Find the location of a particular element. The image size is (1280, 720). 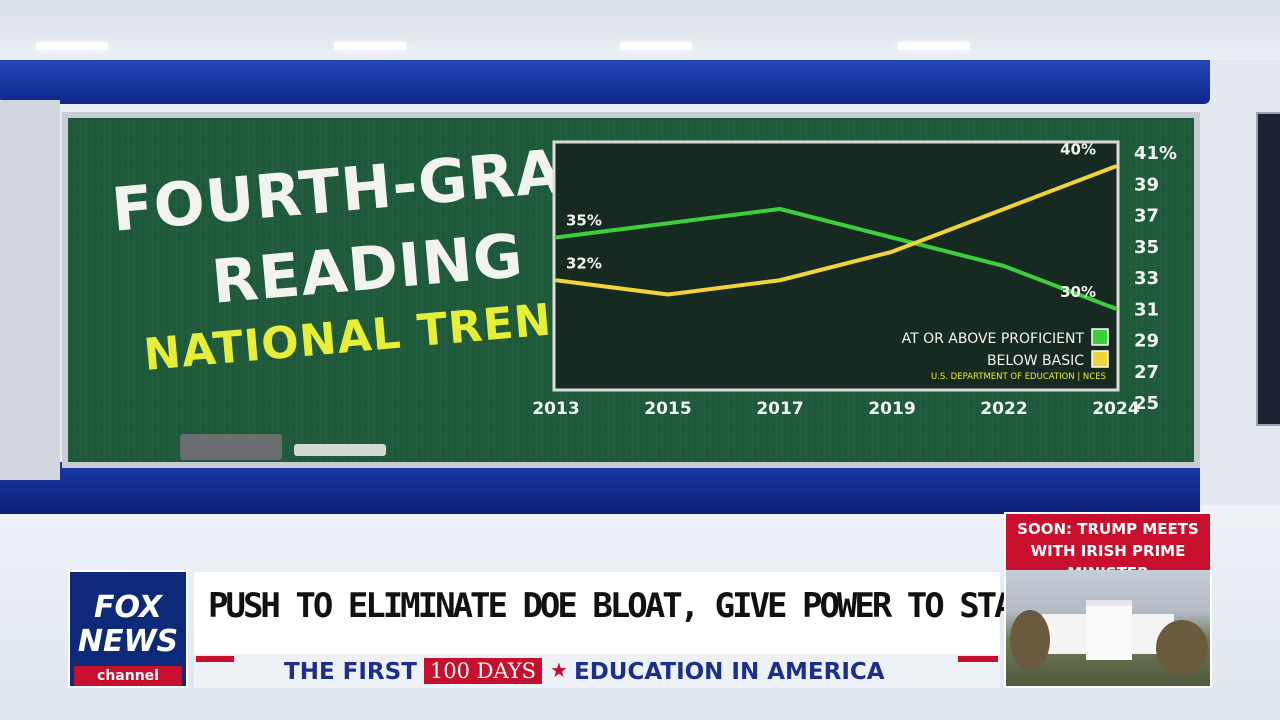

y-tick-label: 33 is located at coordinates (1146, 278).